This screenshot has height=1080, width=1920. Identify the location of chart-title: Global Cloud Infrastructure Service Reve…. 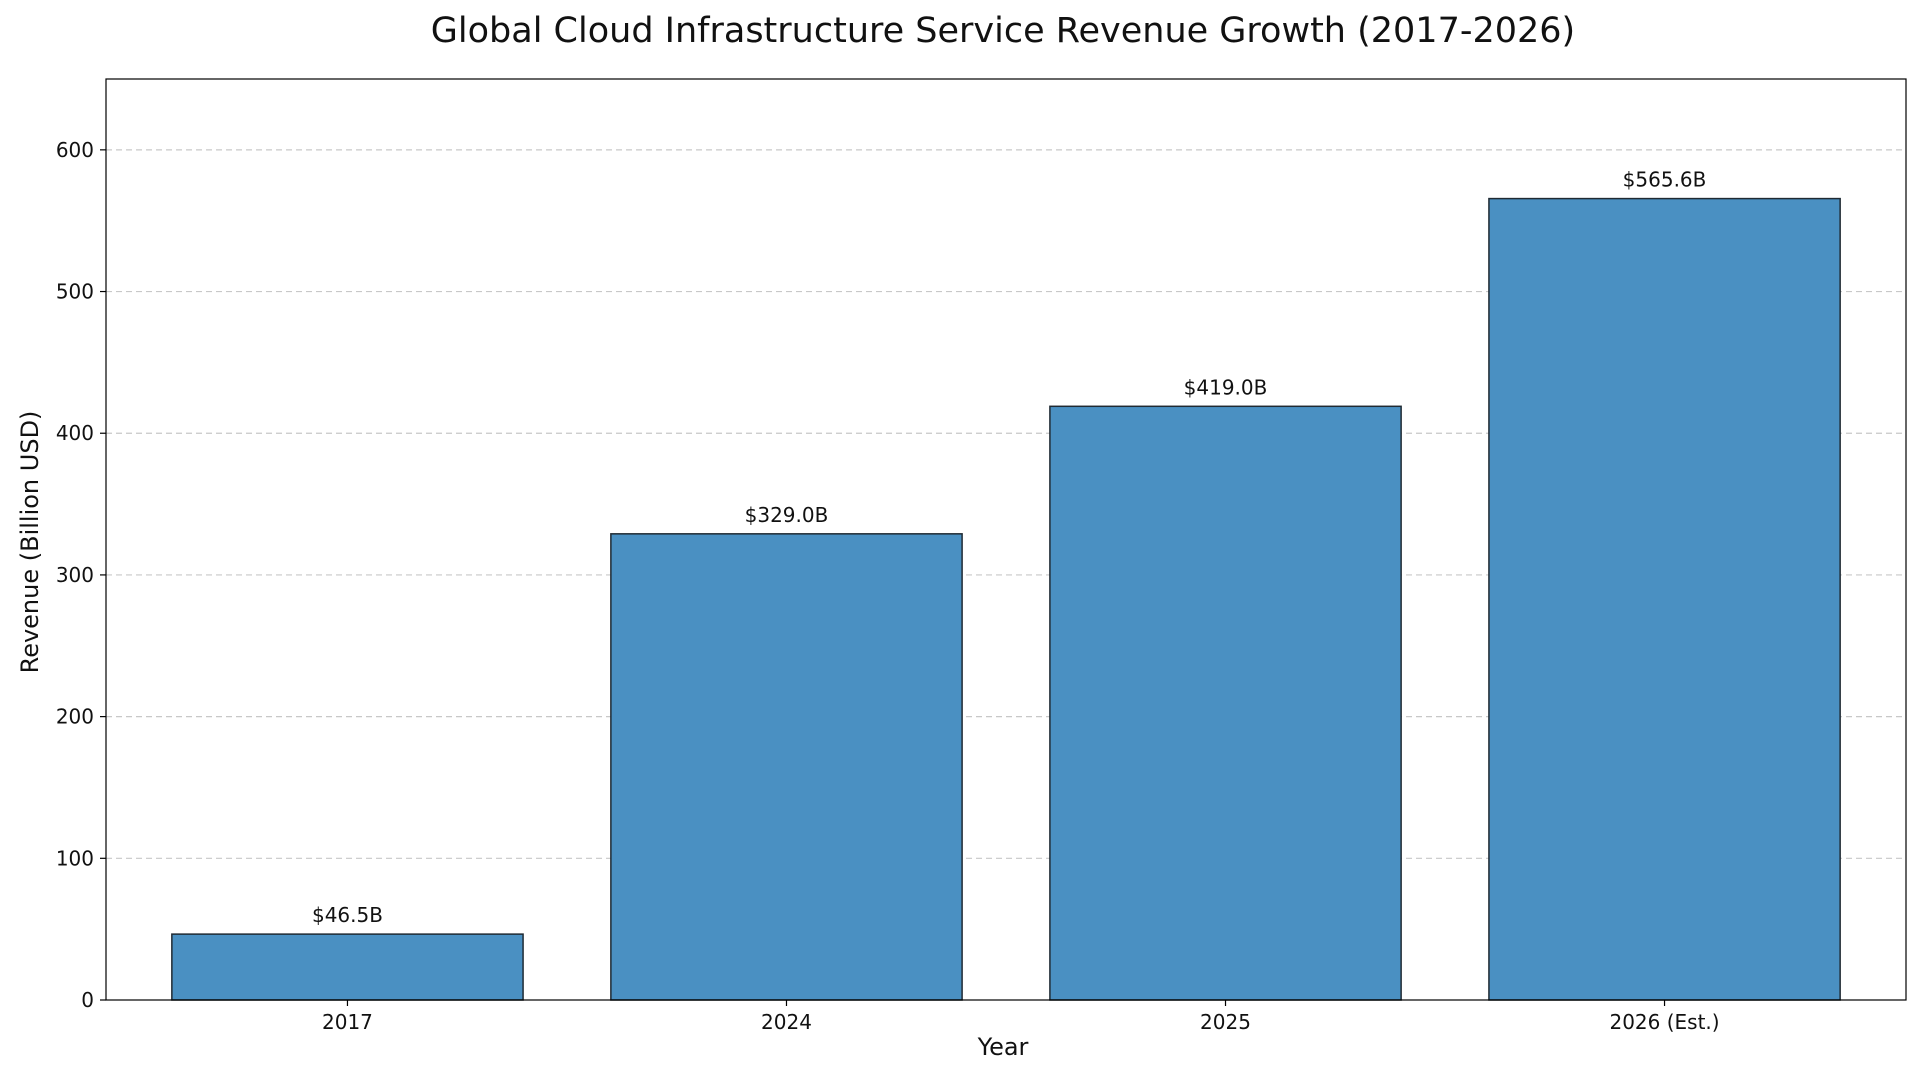
(1003, 31).